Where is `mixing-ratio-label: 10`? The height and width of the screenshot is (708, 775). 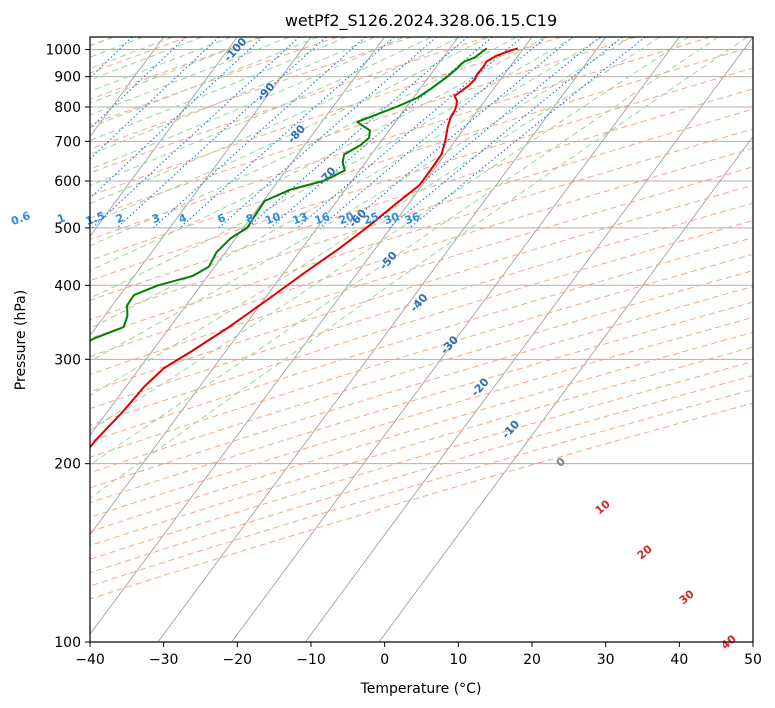
mixing-ratio-label: 10 is located at coordinates (272, 219).